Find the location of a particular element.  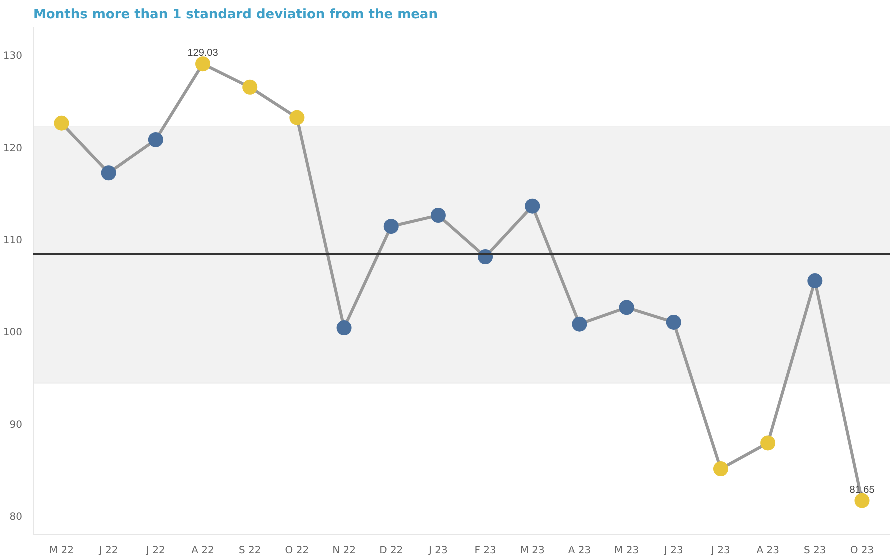

y-tick-label: 110 is located at coordinates (13, 241).